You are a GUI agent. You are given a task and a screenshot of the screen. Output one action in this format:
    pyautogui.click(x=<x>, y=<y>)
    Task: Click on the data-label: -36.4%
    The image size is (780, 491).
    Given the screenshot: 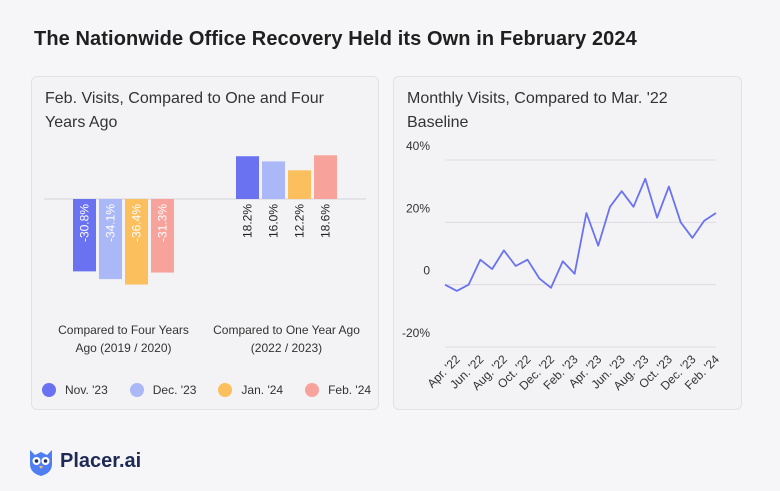 What is the action you would take?
    pyautogui.click(x=137, y=223)
    